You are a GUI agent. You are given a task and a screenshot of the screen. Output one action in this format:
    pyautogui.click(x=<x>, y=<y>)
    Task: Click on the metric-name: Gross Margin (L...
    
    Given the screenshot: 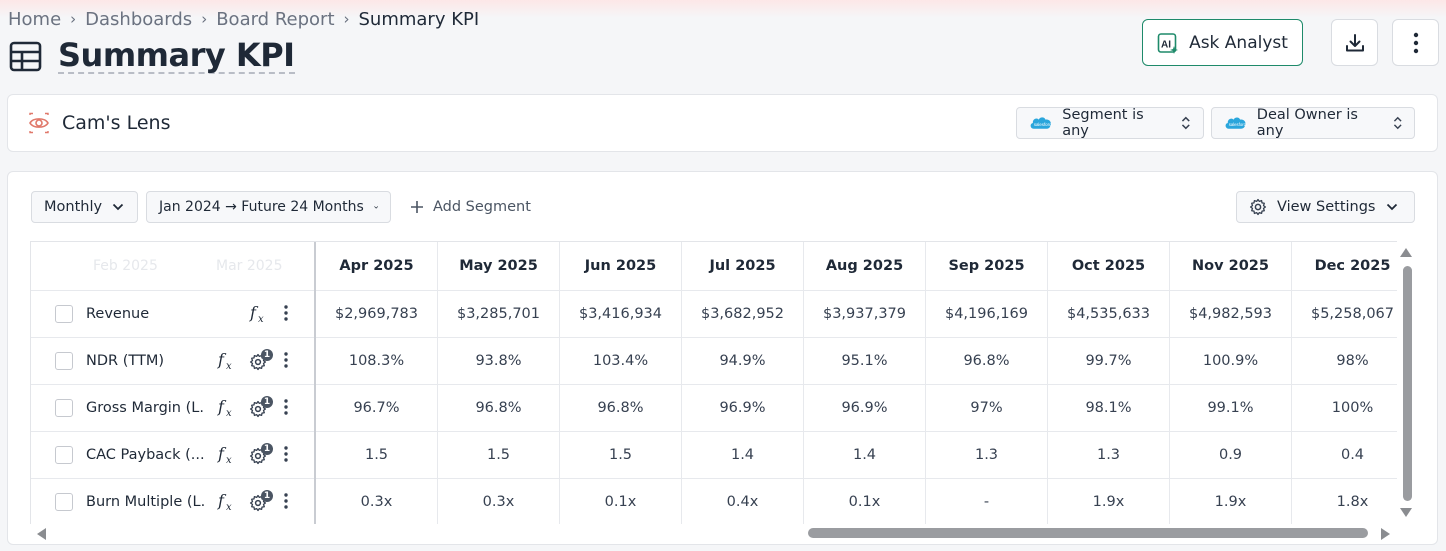 What is the action you would take?
    pyautogui.click(x=145, y=408)
    